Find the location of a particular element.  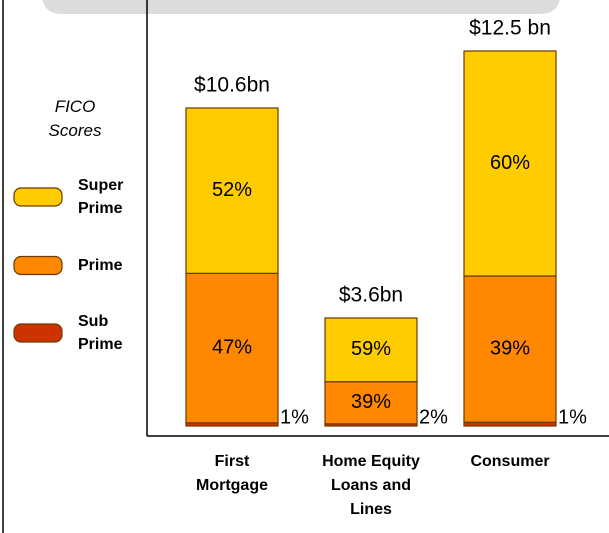

value-label: 52% is located at coordinates (232, 190).